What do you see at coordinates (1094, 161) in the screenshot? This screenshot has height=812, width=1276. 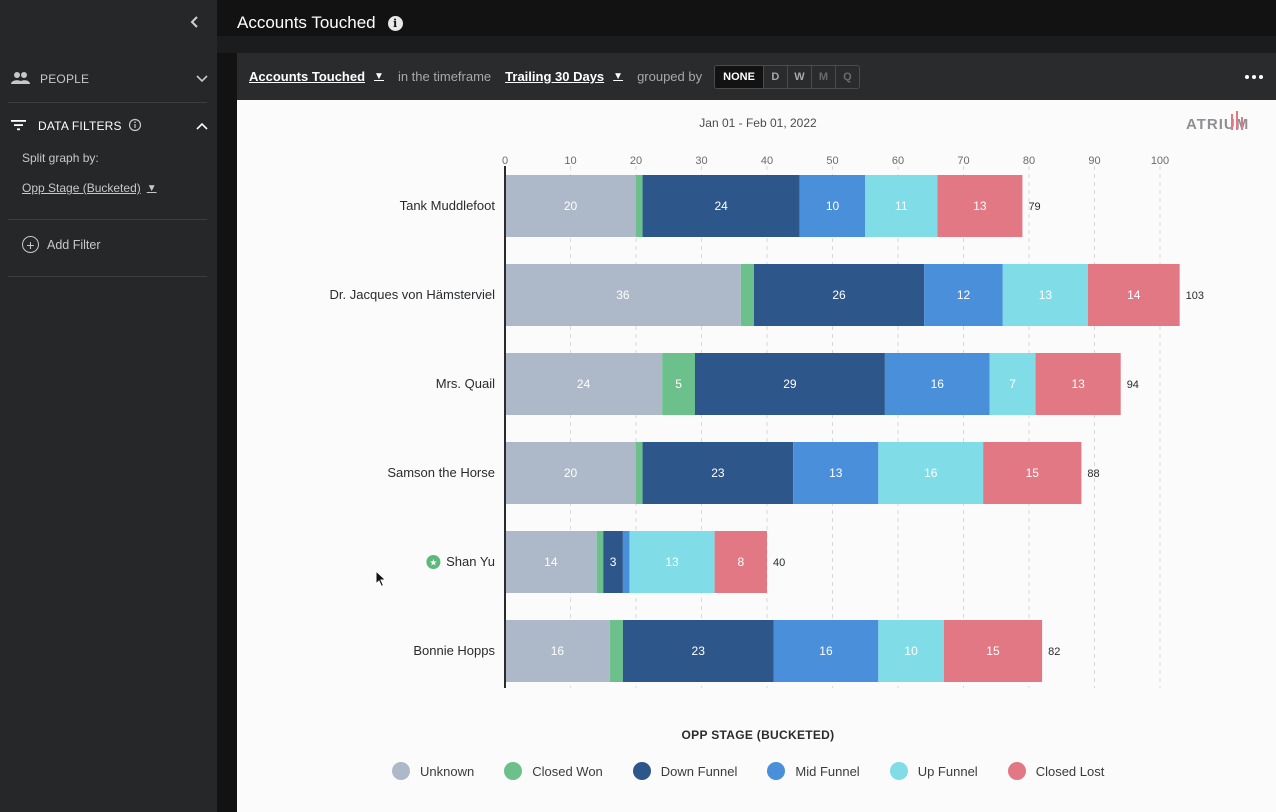 I see `x-tick-label: 90` at bounding box center [1094, 161].